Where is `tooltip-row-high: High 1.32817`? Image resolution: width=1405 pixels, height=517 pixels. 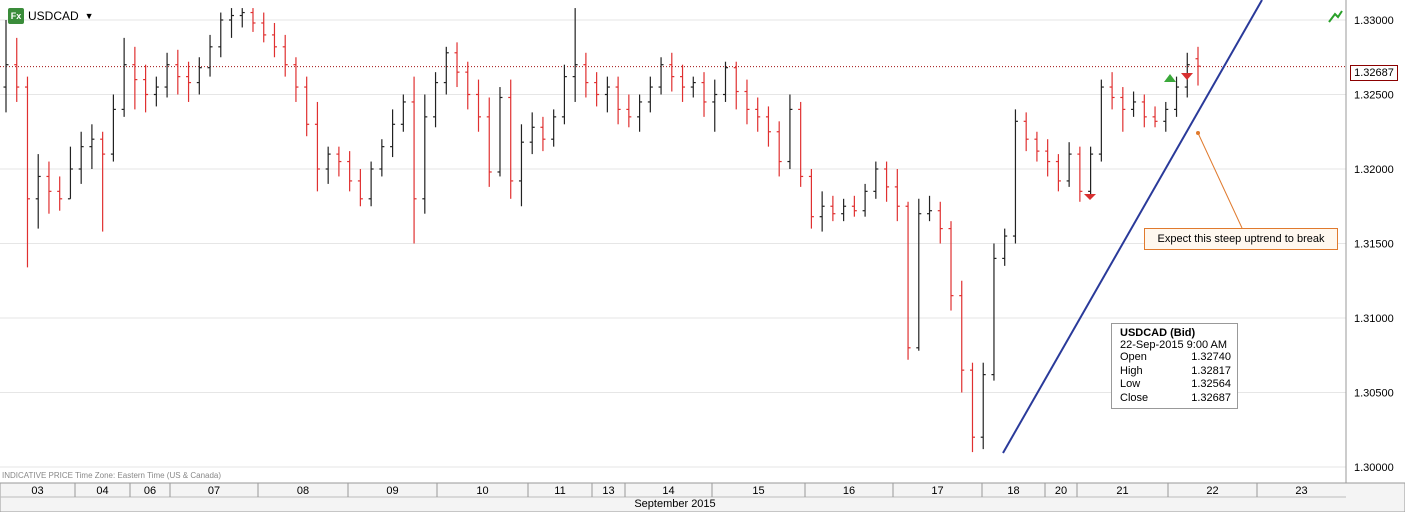
tooltip-row-high: High 1.32817 is located at coordinates (1175, 370).